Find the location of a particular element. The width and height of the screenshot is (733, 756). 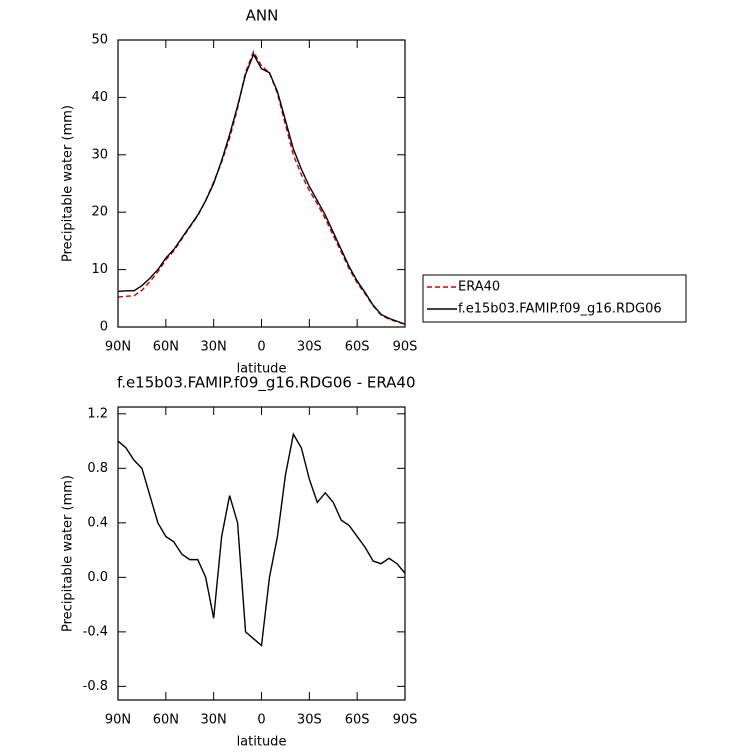

y-tick-label: 1.2 is located at coordinates (97, 413).